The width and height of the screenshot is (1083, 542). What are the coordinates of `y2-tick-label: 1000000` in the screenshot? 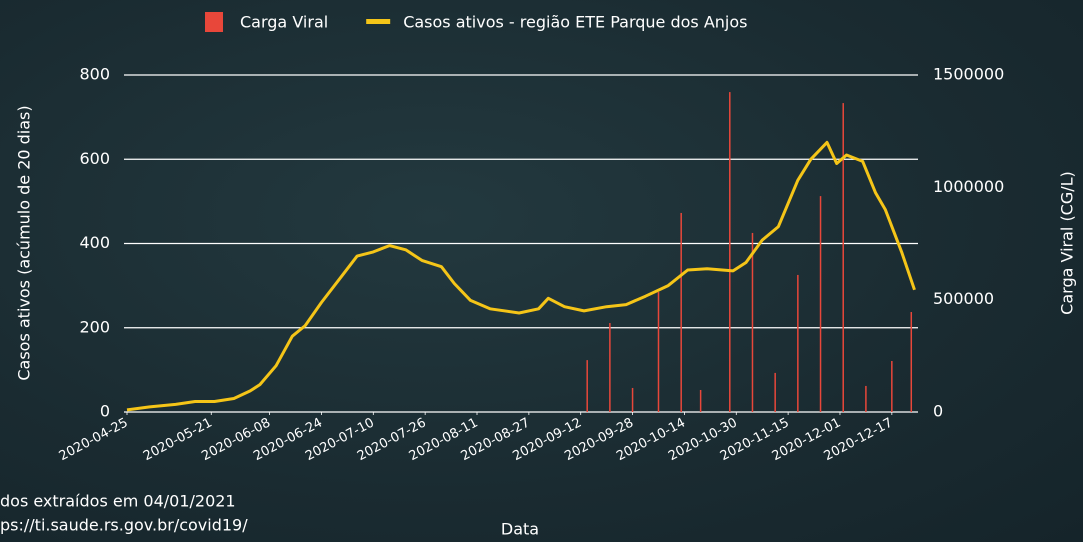 It's located at (968, 186).